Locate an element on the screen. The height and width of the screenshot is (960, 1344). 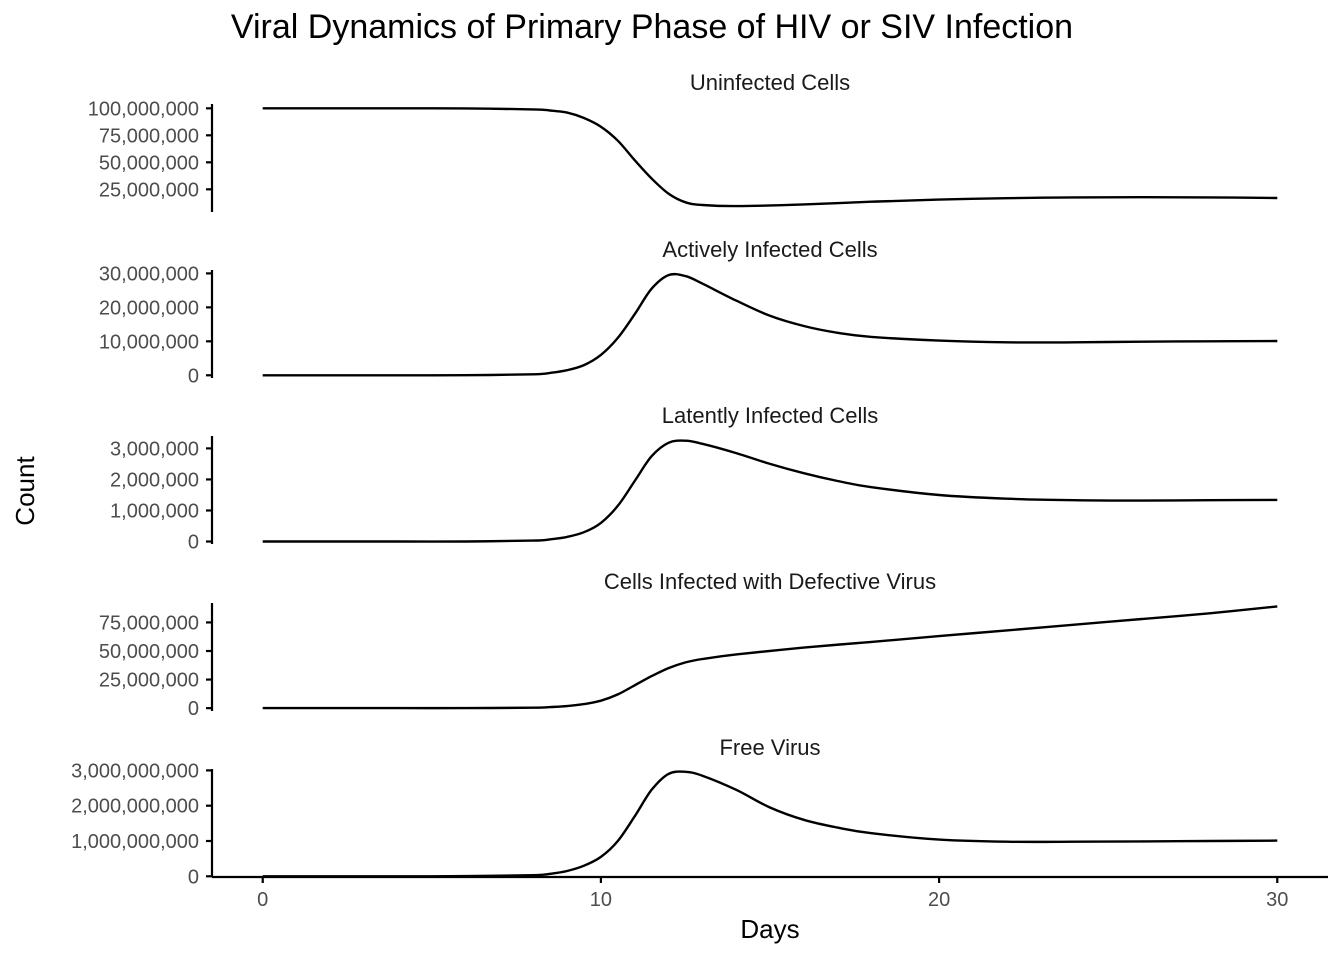
y-axis-title: Count is located at coordinates (25, 491).